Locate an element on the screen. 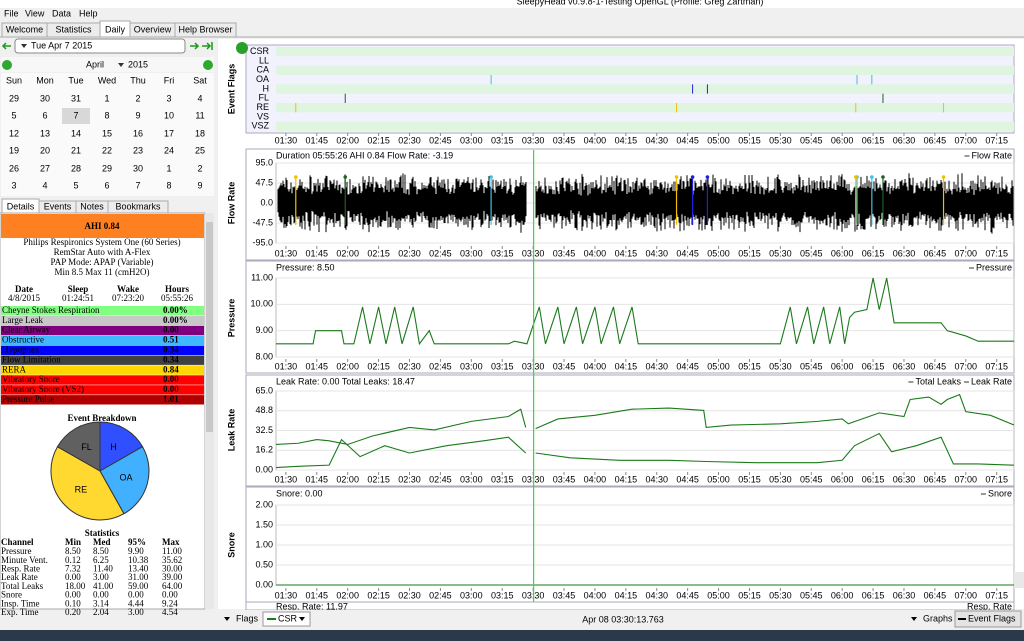 The width and height of the screenshot is (1024, 641). x-tick-label: 07:00 is located at coordinates (966, 479).